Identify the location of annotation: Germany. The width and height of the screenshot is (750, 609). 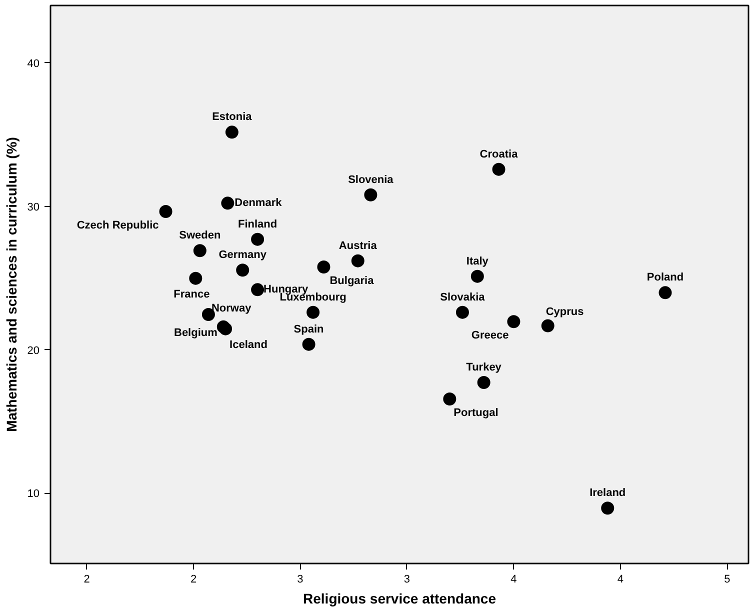
(243, 255).